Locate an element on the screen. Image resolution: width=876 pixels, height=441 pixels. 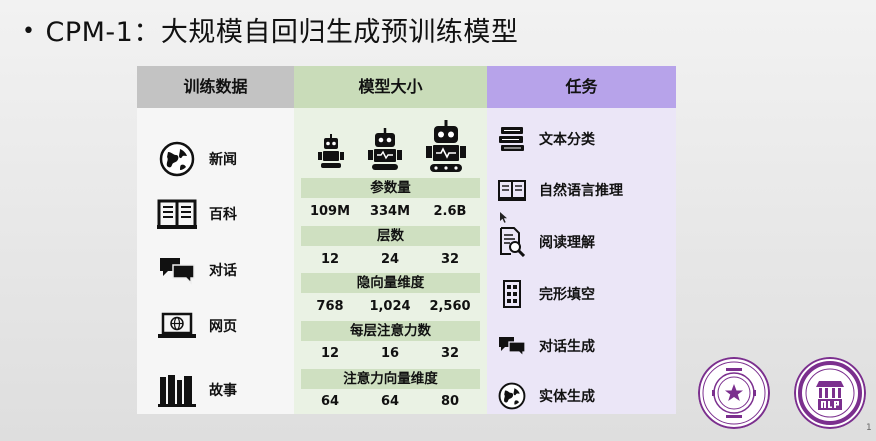
data-item-label: 百科 is located at coordinates (223, 215).